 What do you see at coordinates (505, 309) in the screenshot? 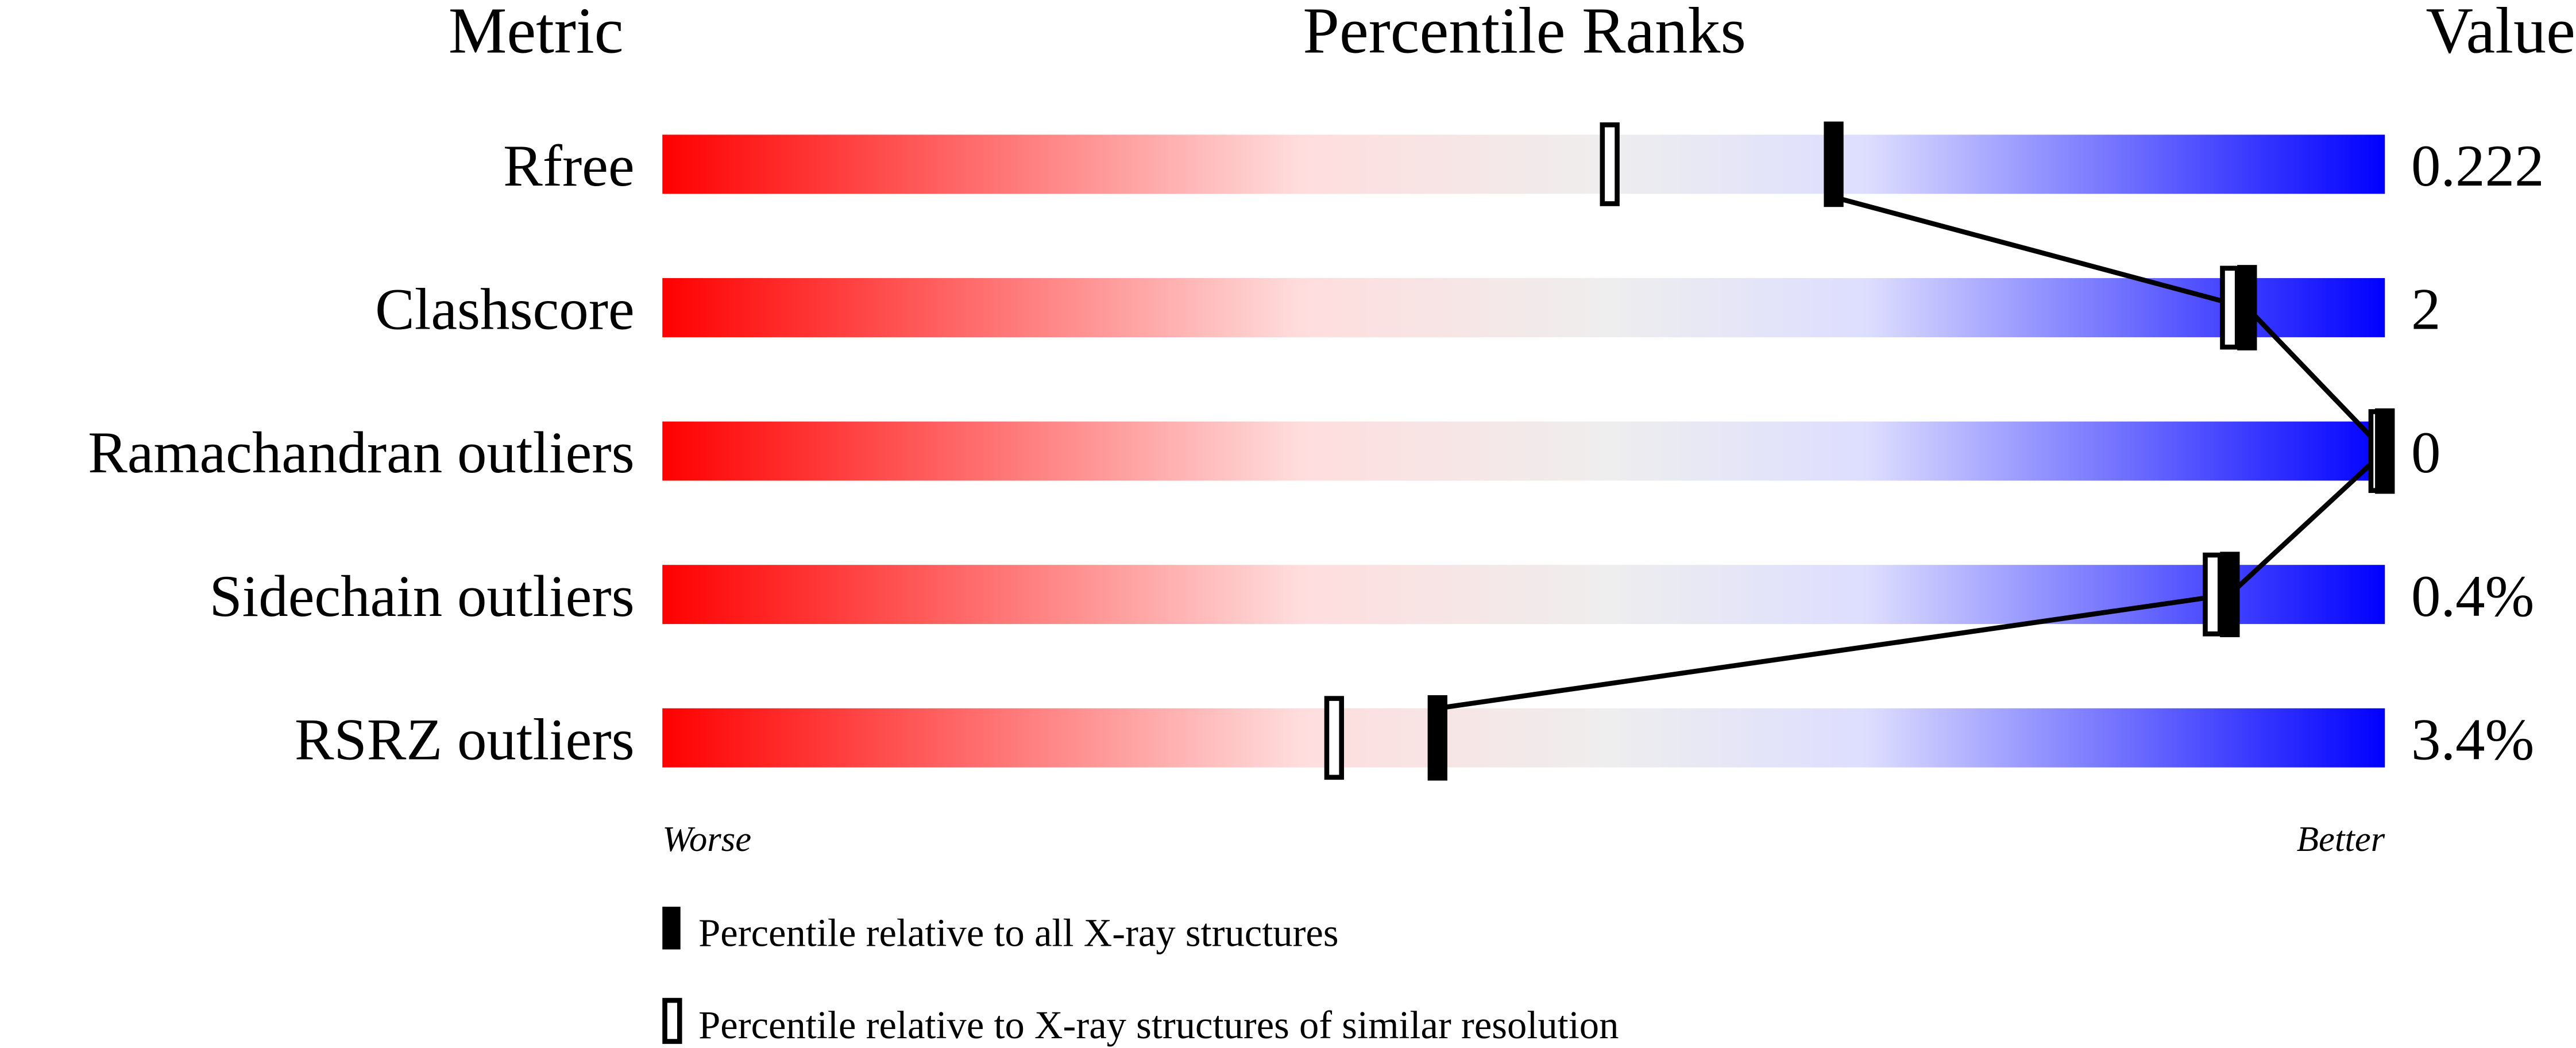
I see `metric-label: Clashscore` at bounding box center [505, 309].